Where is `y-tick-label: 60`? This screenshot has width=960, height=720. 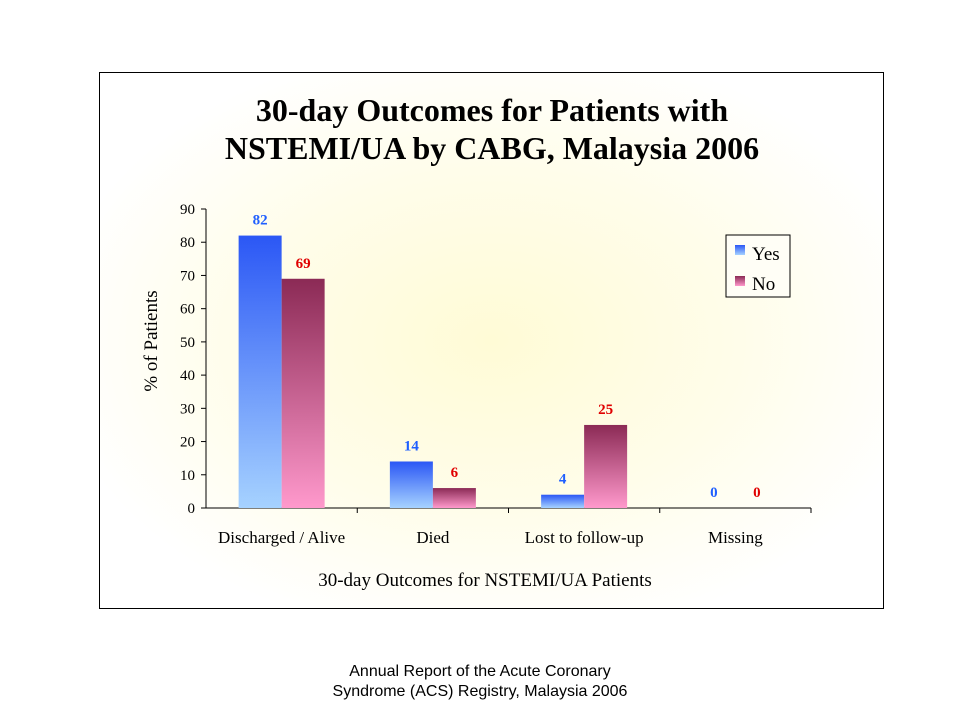 y-tick-label: 60 is located at coordinates (187, 310).